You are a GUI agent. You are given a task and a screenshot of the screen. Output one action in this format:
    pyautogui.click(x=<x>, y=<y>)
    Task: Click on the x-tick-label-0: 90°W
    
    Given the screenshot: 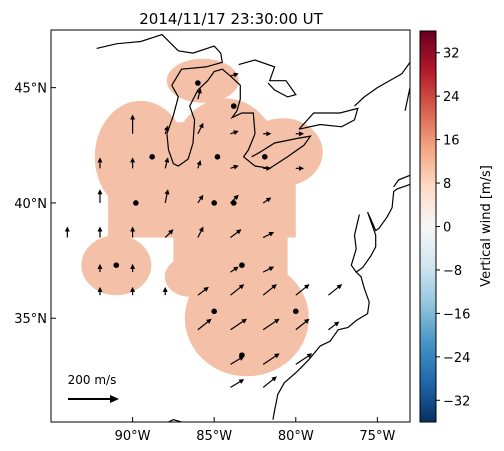 What is the action you would take?
    pyautogui.click(x=133, y=436)
    